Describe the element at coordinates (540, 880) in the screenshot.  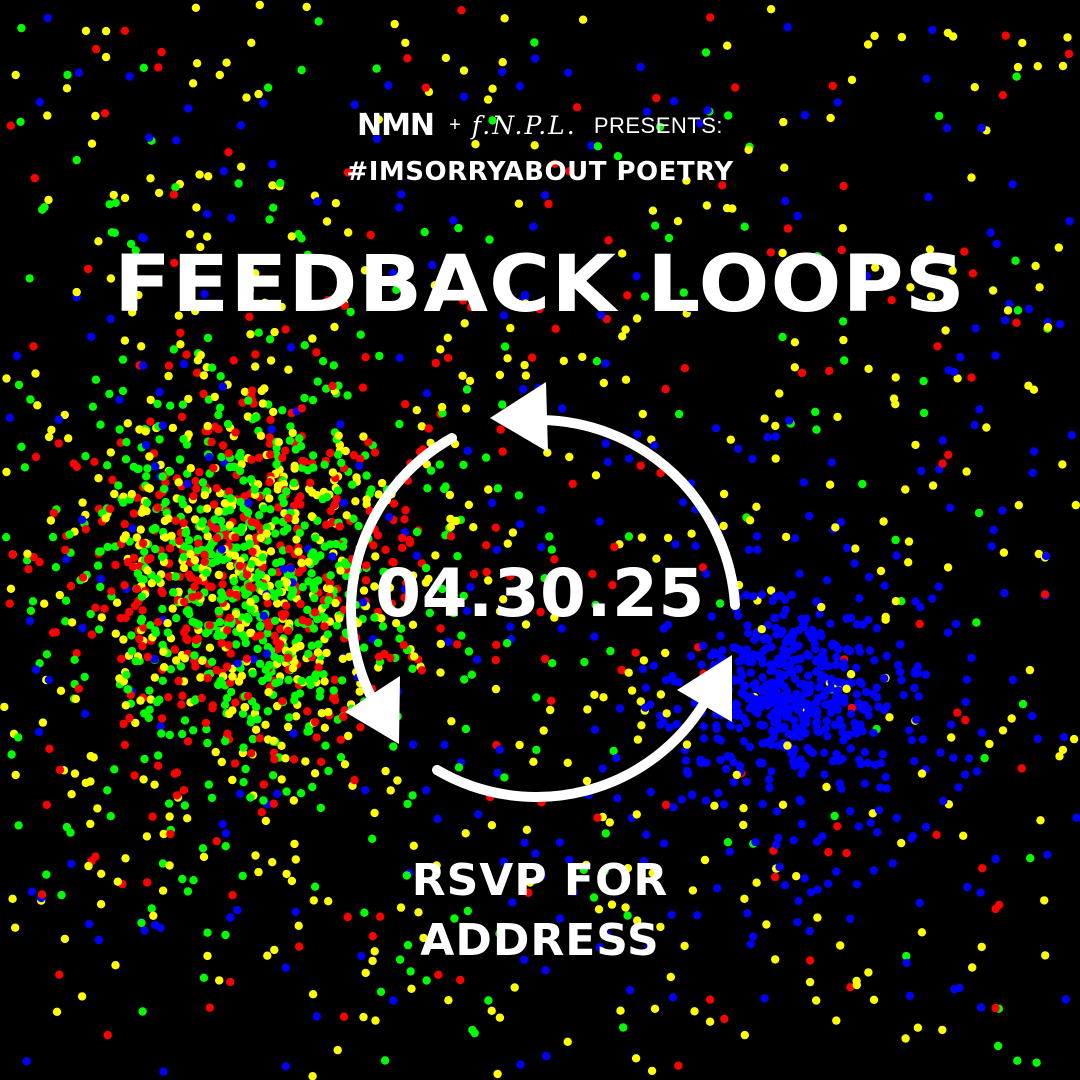
I see `rsvp-line-1: RSVP FOR` at that location.